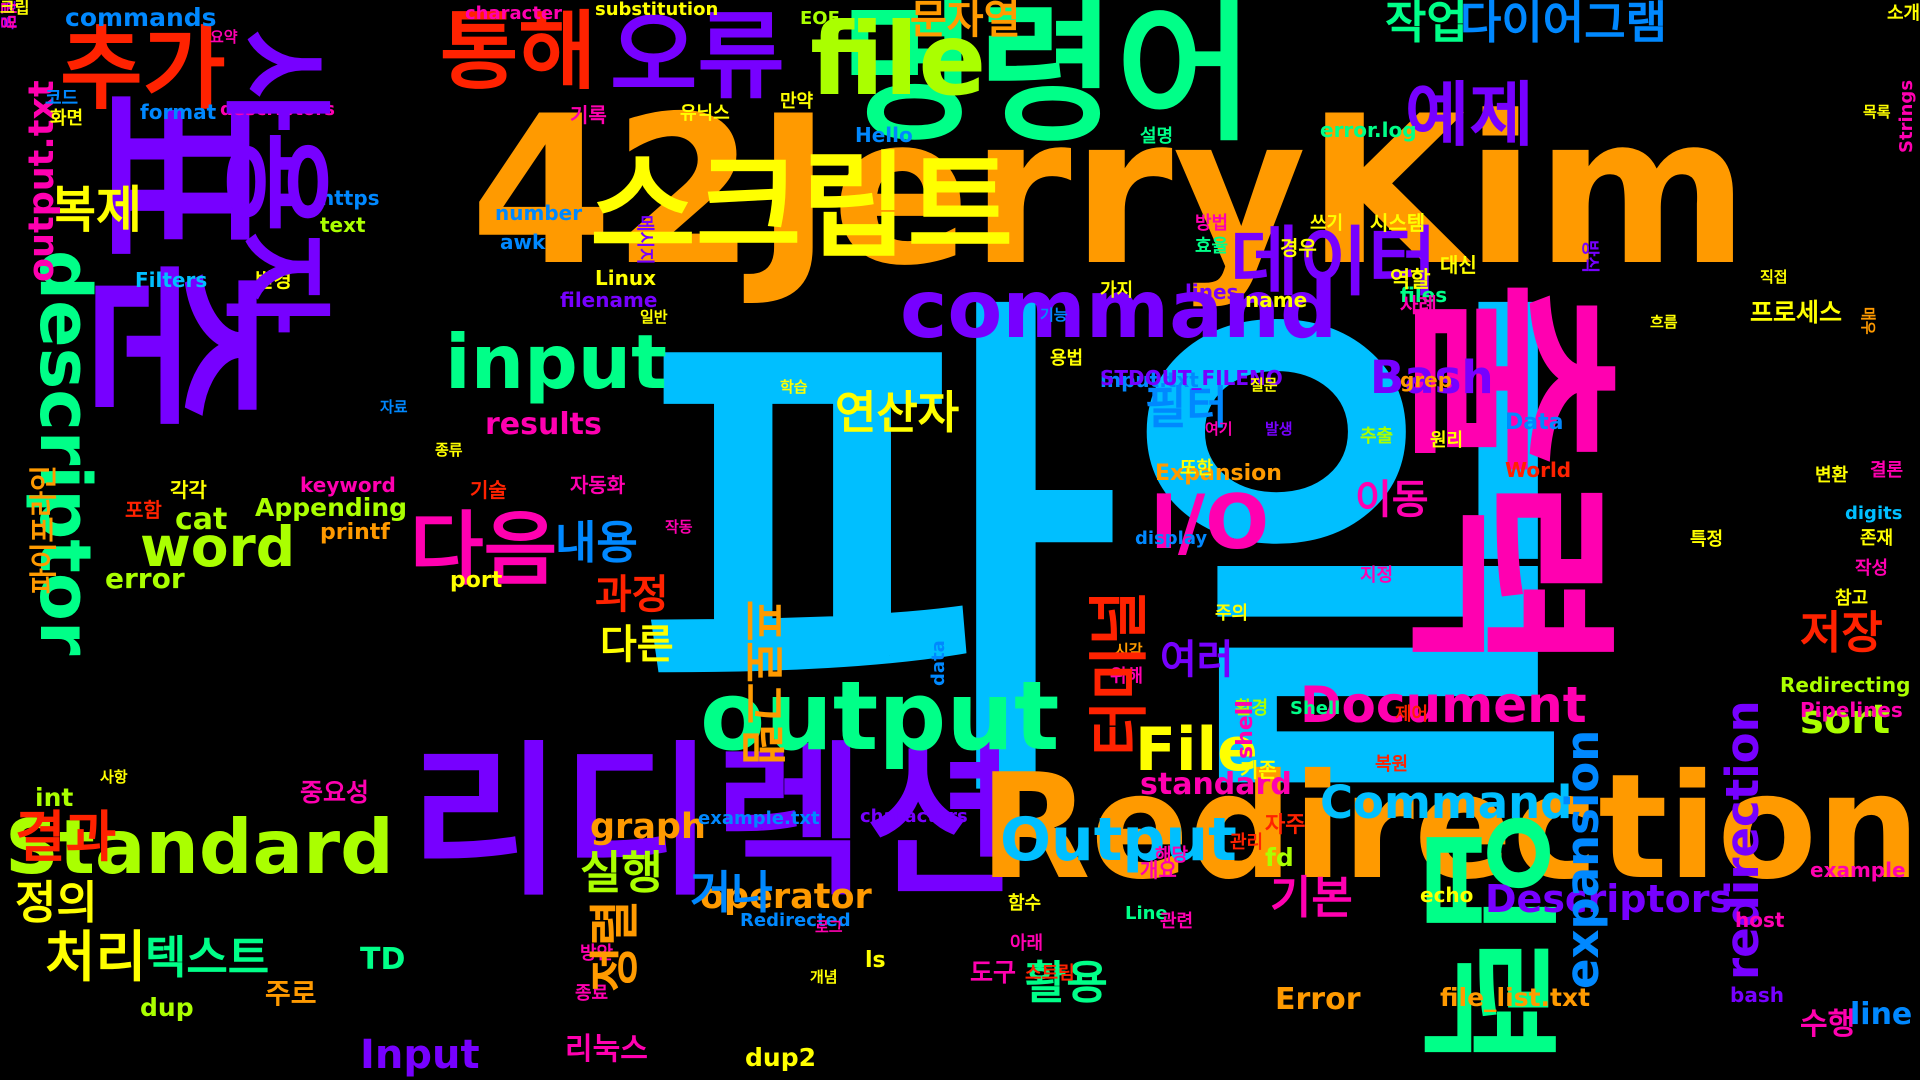 This screenshot has width=1920, height=1080. Describe the element at coordinates (1858, 870) in the screenshot. I see `cloud-word-example: example` at that location.